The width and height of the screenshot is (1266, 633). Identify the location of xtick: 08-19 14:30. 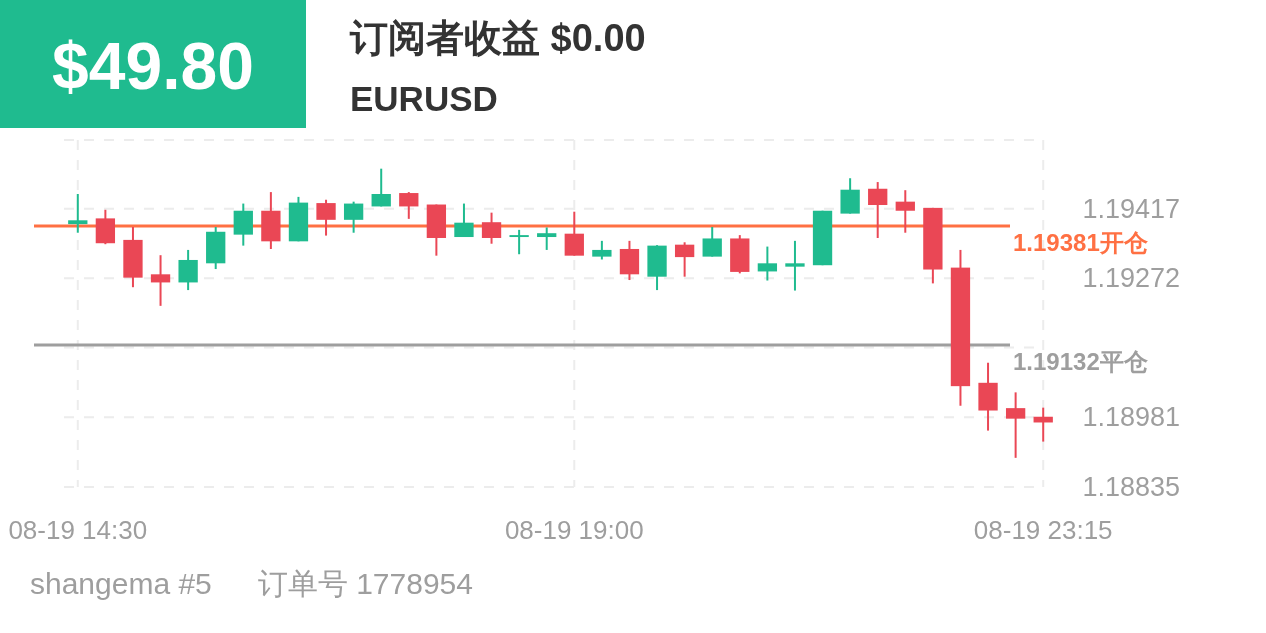
(78, 530).